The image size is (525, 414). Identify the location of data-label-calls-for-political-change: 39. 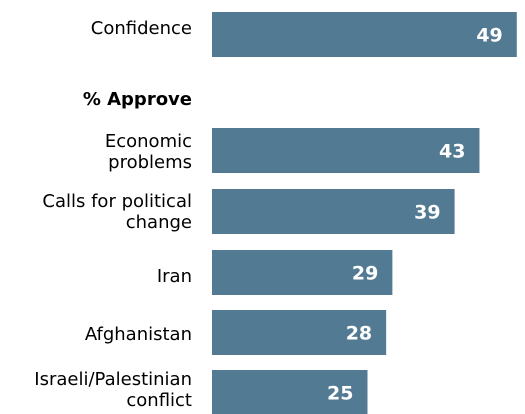
(427, 213).